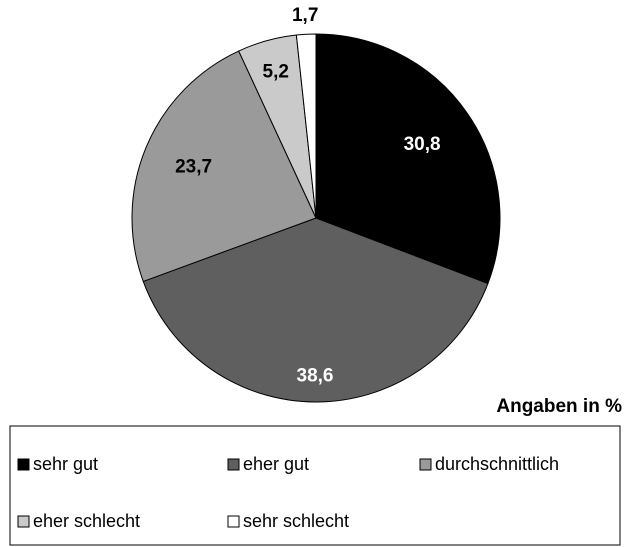 The width and height of the screenshot is (627, 547). I want to click on data-label: 30,8, so click(422, 144).